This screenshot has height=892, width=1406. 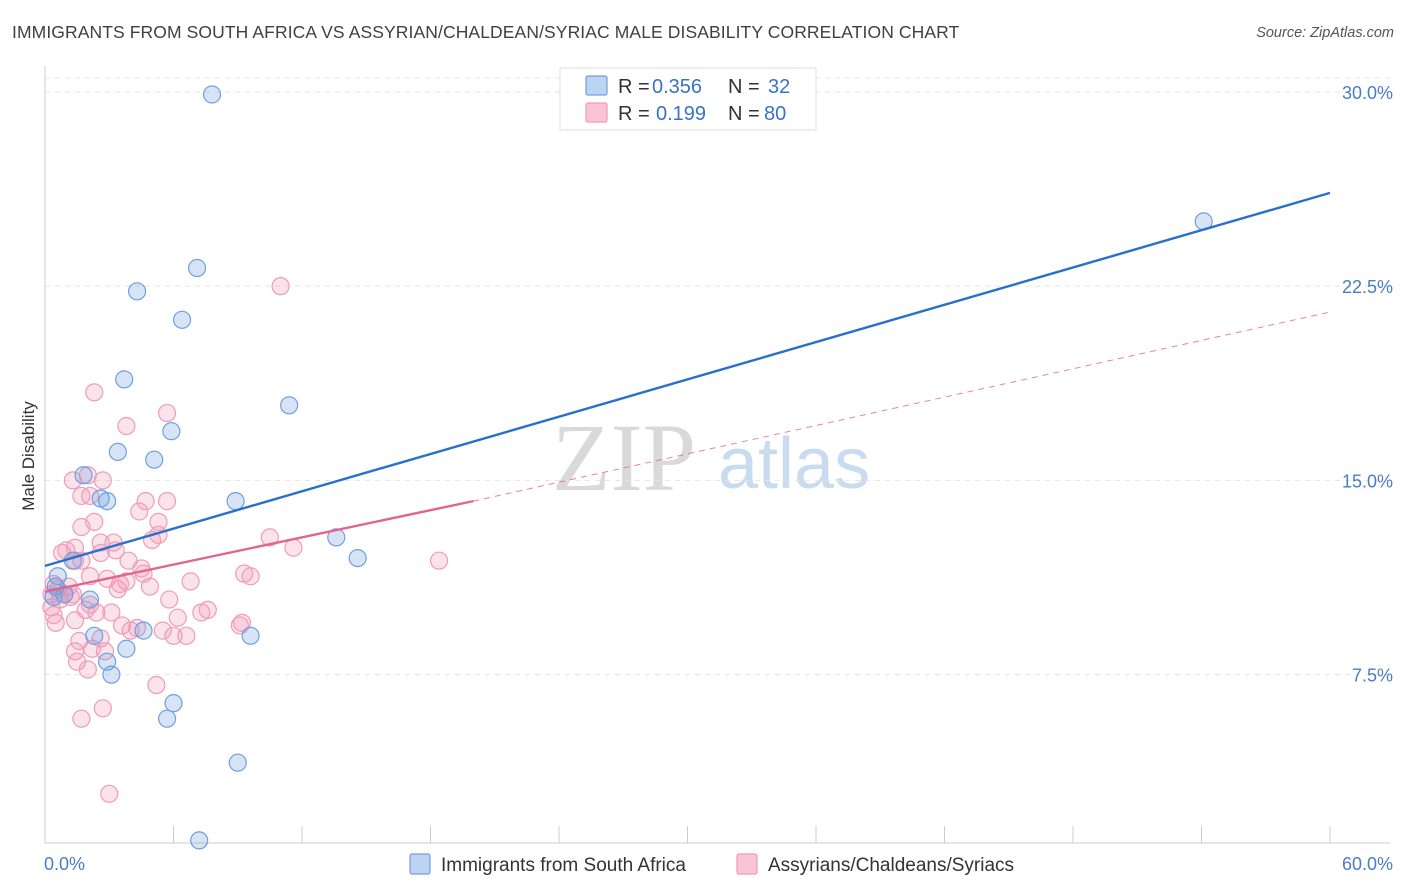 I want to click on y-tick-label: 30.0%, so click(x=1367, y=93).